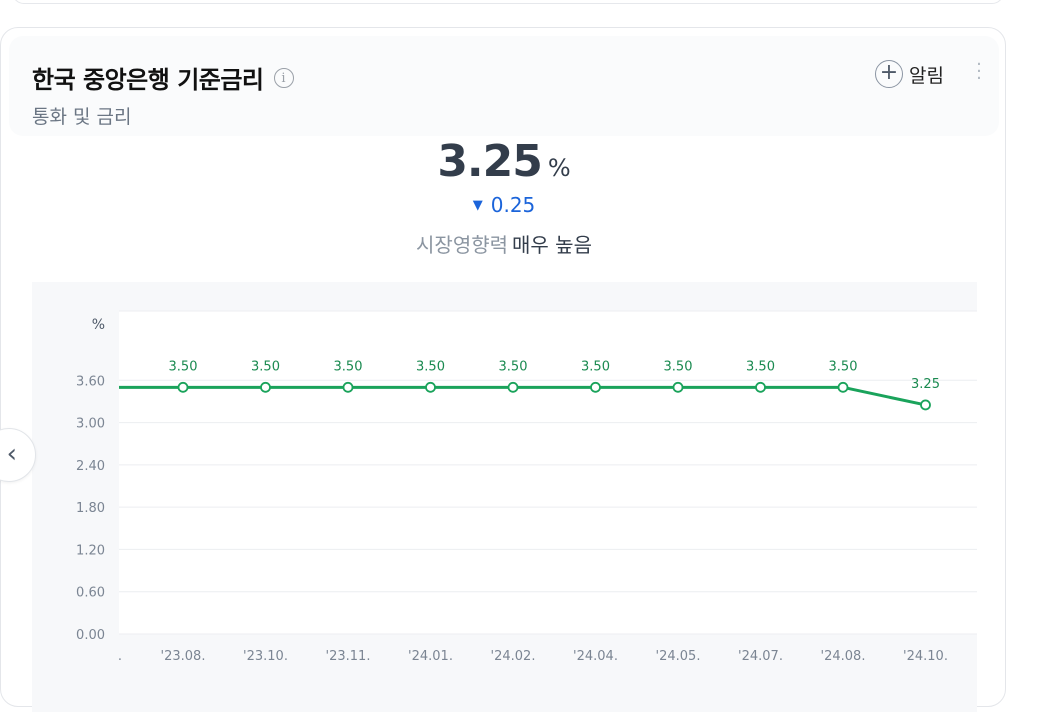  Describe the element at coordinates (504, 86) in the screenshot. I see `card-header` at that location.